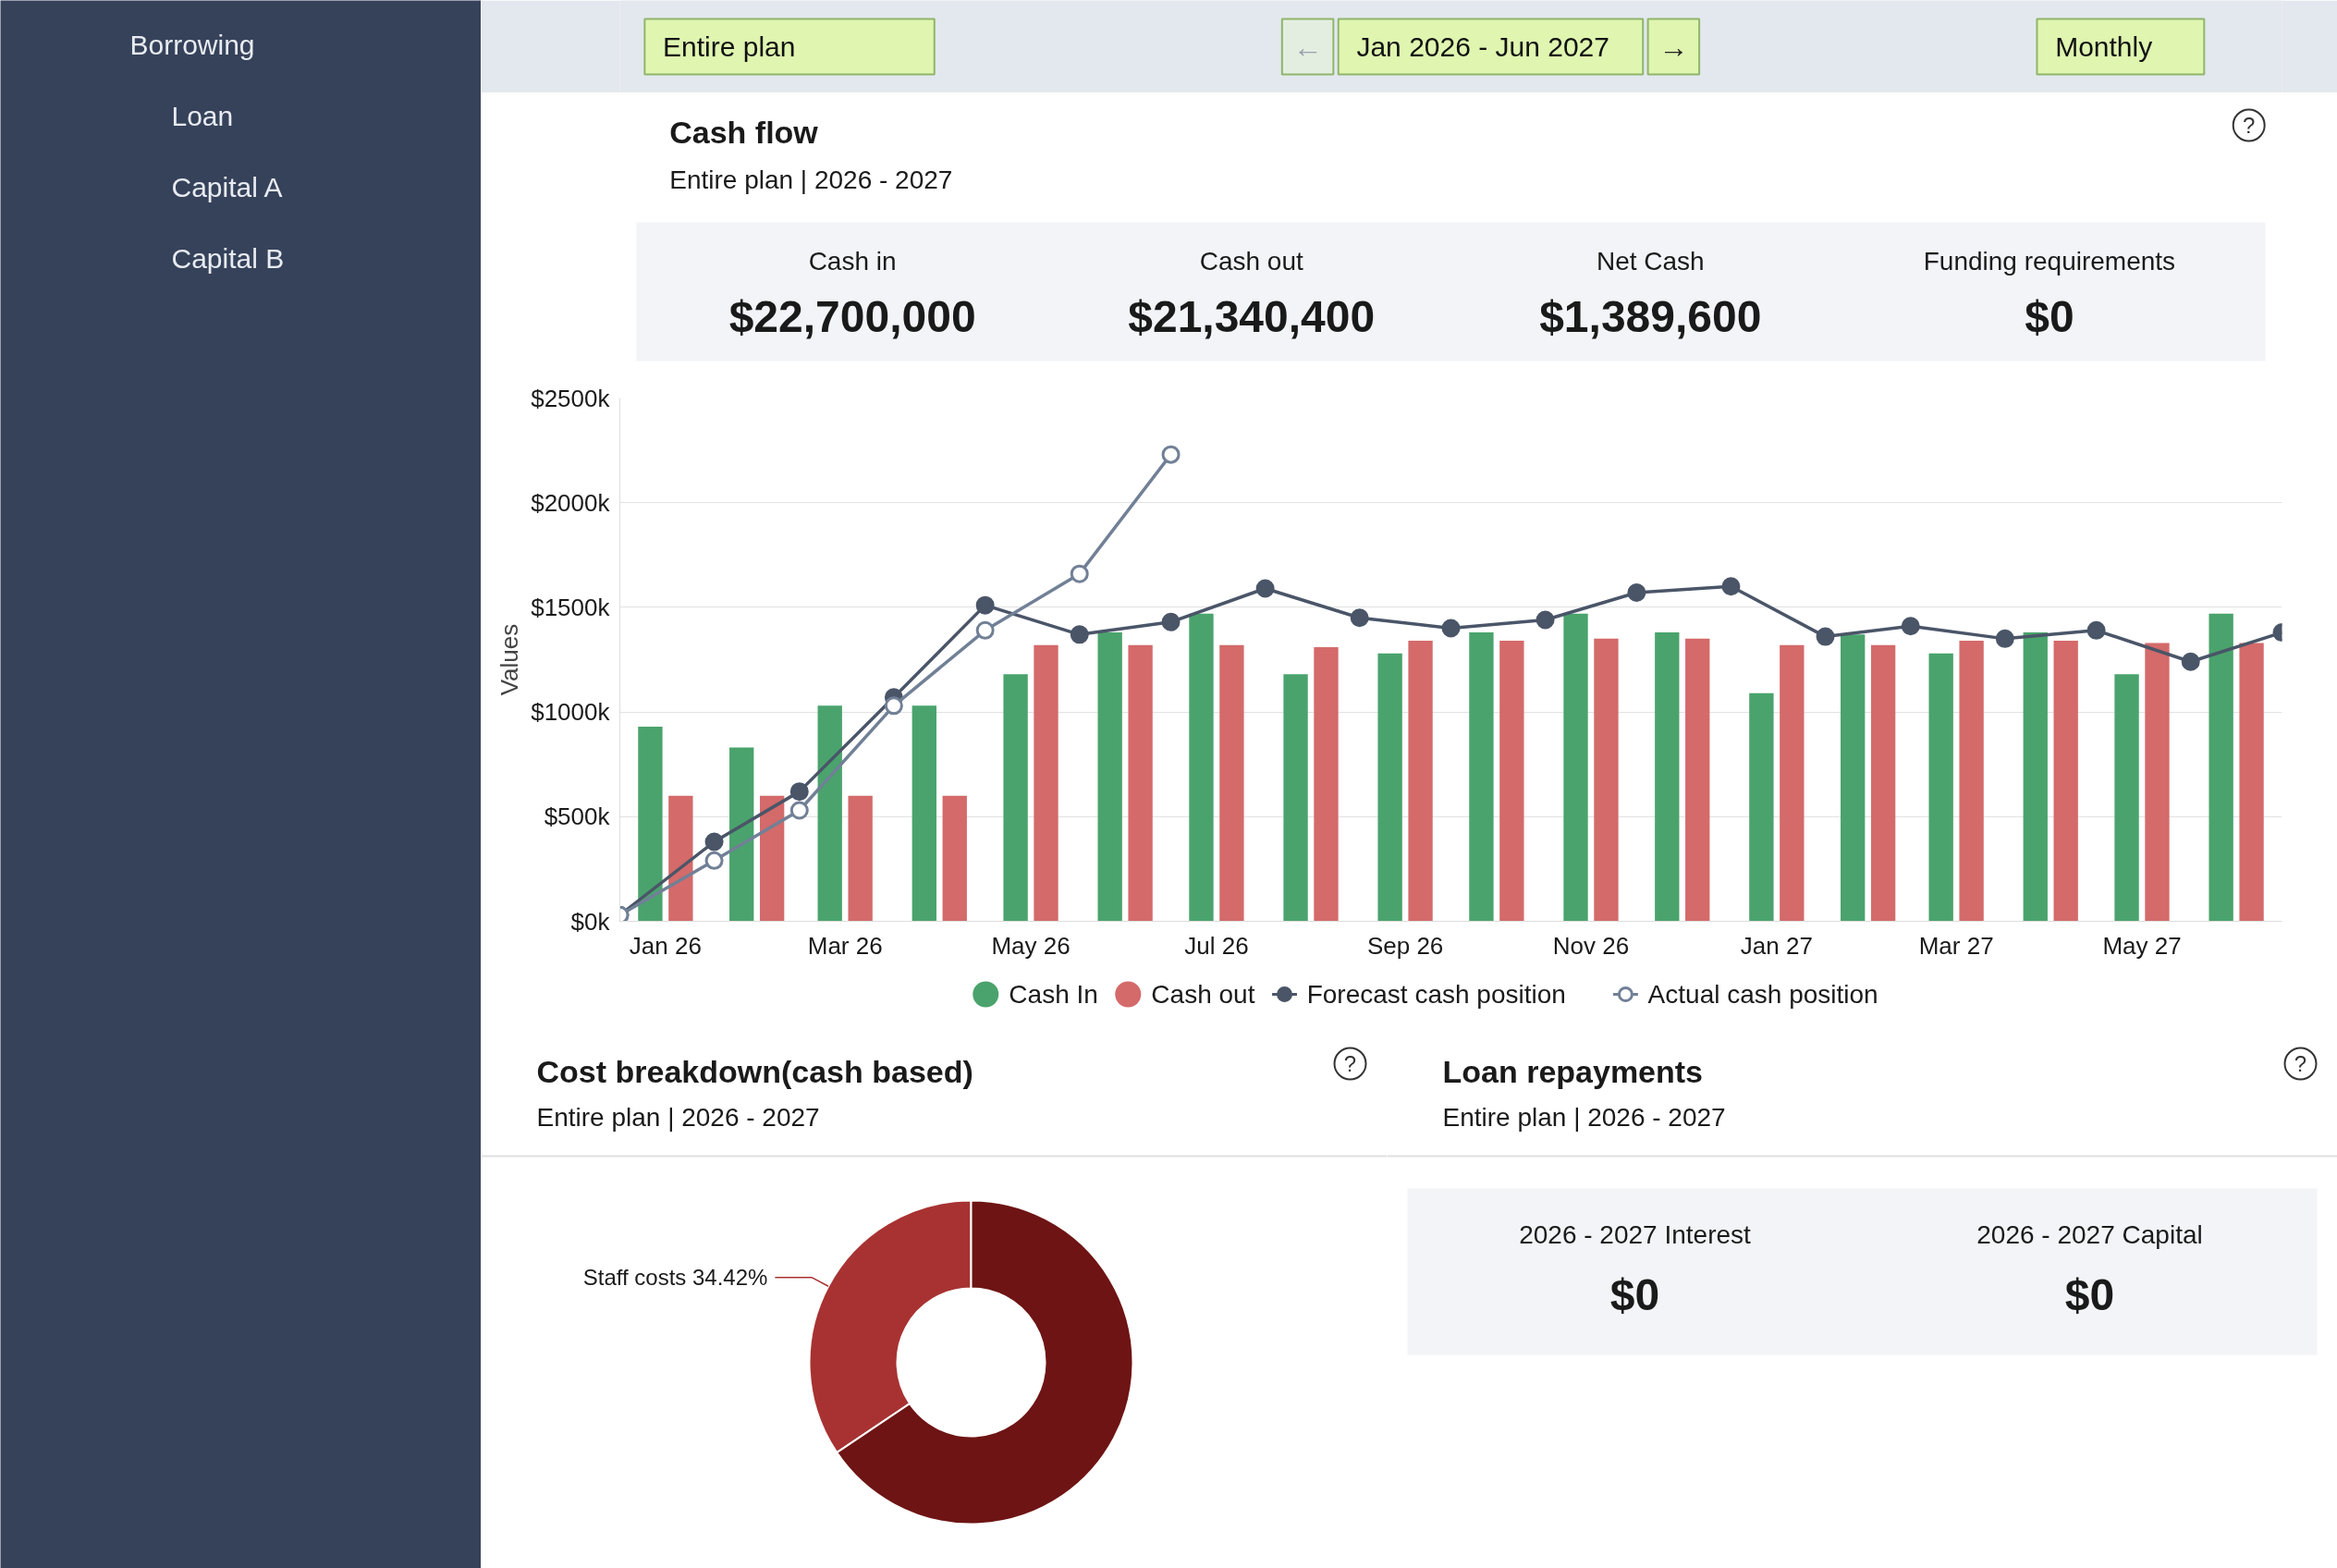  I want to click on y-tick-label: $1000k, so click(571, 713).